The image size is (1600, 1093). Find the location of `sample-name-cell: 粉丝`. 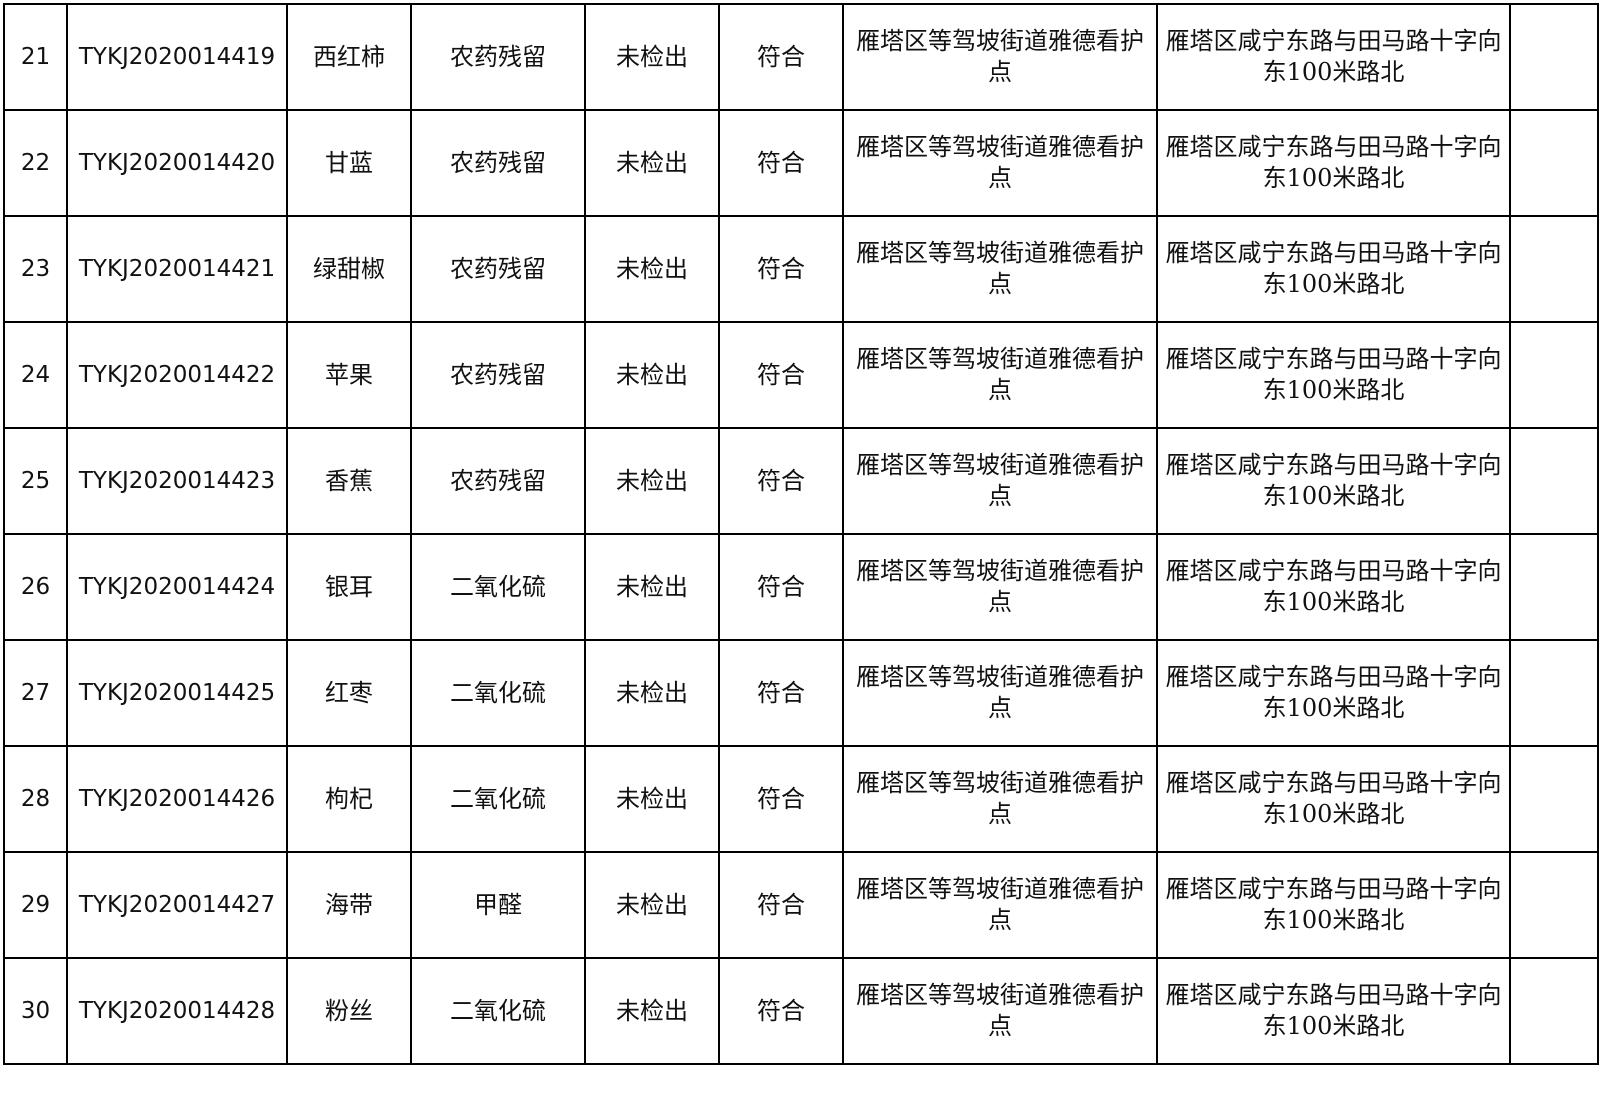

sample-name-cell: 粉丝 is located at coordinates (349, 1011).